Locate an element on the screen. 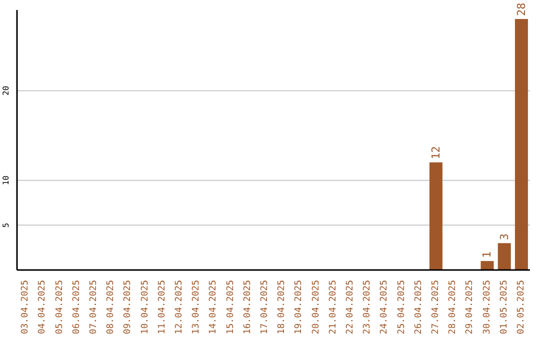 The image size is (540, 340). x-tick-label: 26.04.2025 is located at coordinates (419, 307).